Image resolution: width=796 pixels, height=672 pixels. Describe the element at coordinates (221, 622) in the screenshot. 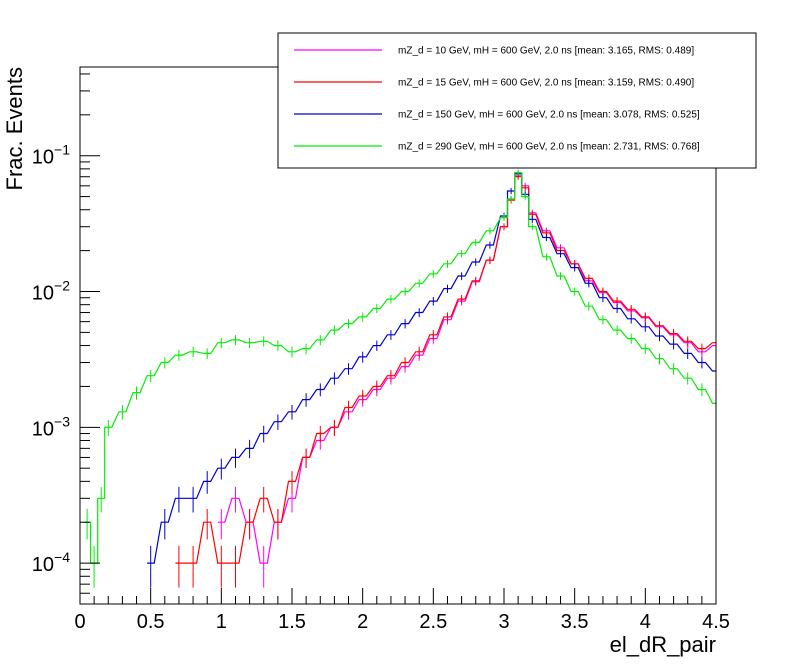

I see `x-tick-label: 1` at that location.